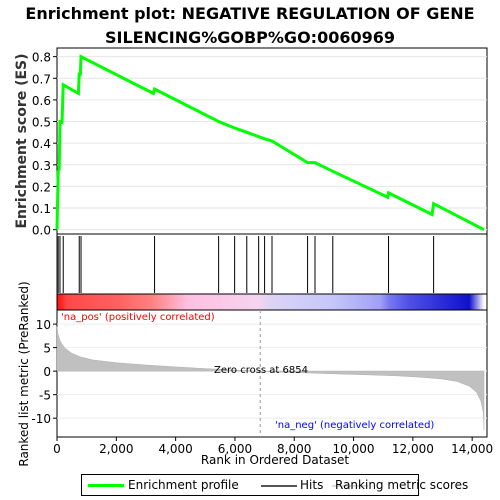  I want to click on es-y-tick-label: 0.8, so click(41, 58).